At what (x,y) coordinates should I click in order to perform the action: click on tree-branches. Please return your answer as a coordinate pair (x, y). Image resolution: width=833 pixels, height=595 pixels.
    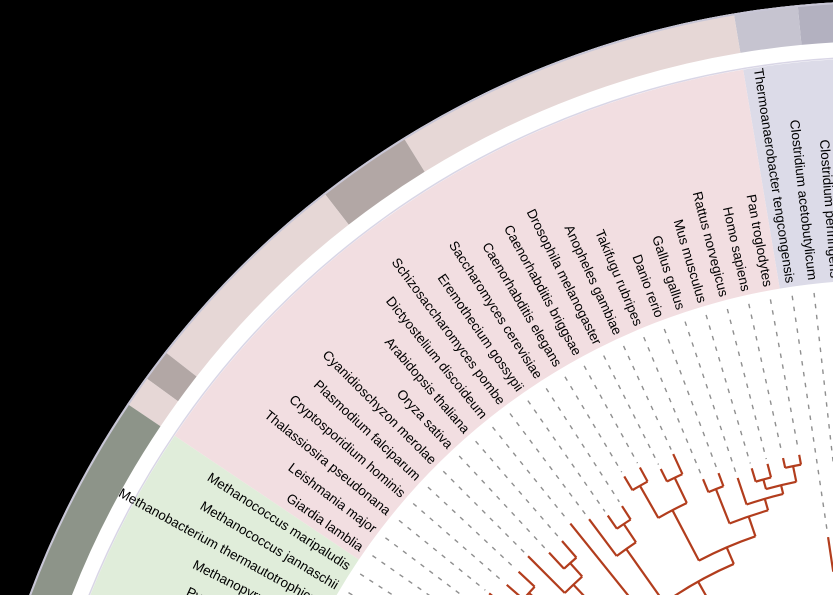
    Looking at the image, I should click on (660, 524).